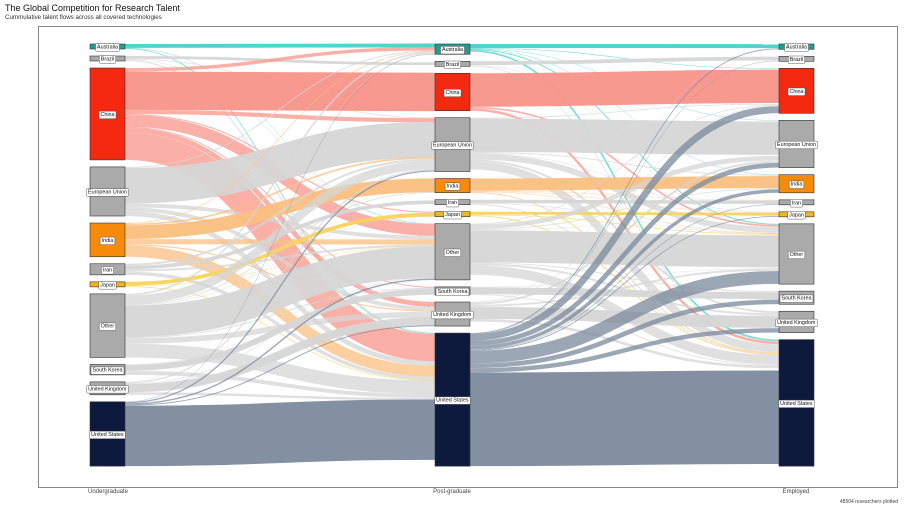 Image resolution: width=904 pixels, height=508 pixels. I want to click on flow-post-graduate-south-korea-to-united-states, so click(624, 330).